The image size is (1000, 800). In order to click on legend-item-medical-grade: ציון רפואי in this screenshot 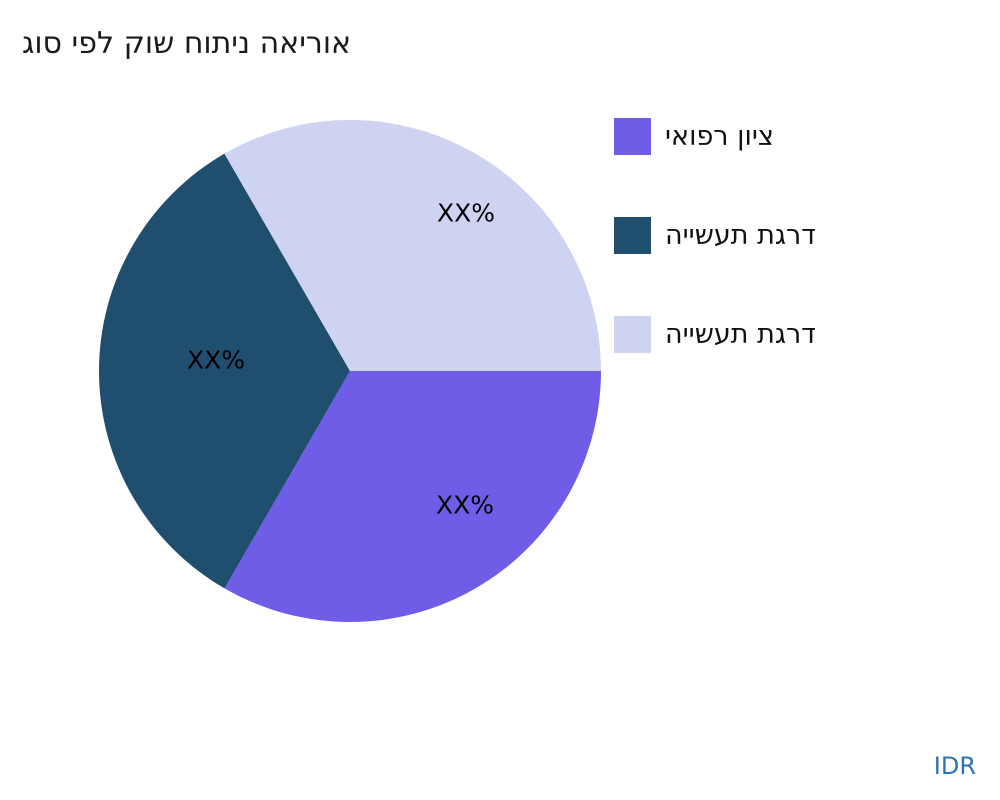, I will do `click(715, 136)`.